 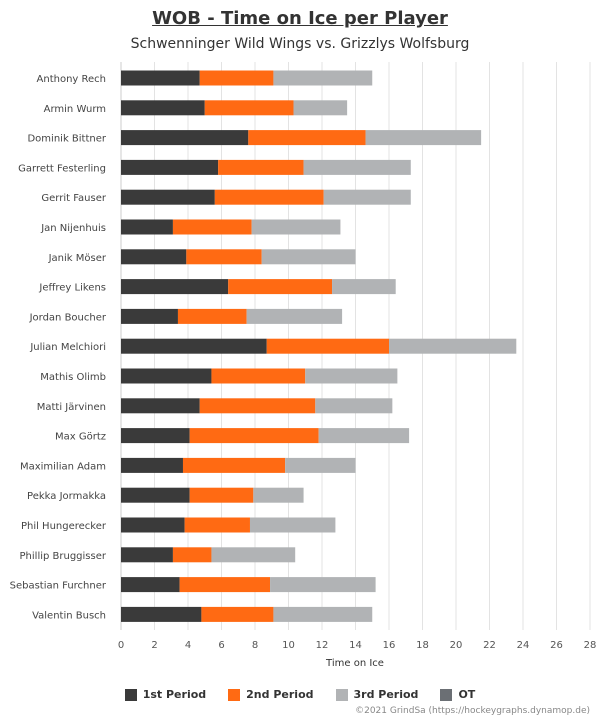 I want to click on legend-item: OT, so click(x=457, y=694).